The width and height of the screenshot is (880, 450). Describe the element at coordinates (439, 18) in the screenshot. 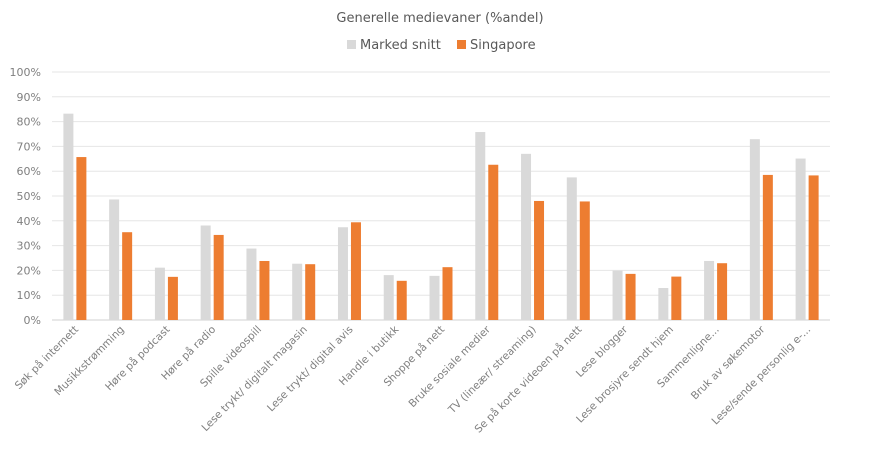

I see `chart-title: Generelle medievaner (%andel)` at that location.